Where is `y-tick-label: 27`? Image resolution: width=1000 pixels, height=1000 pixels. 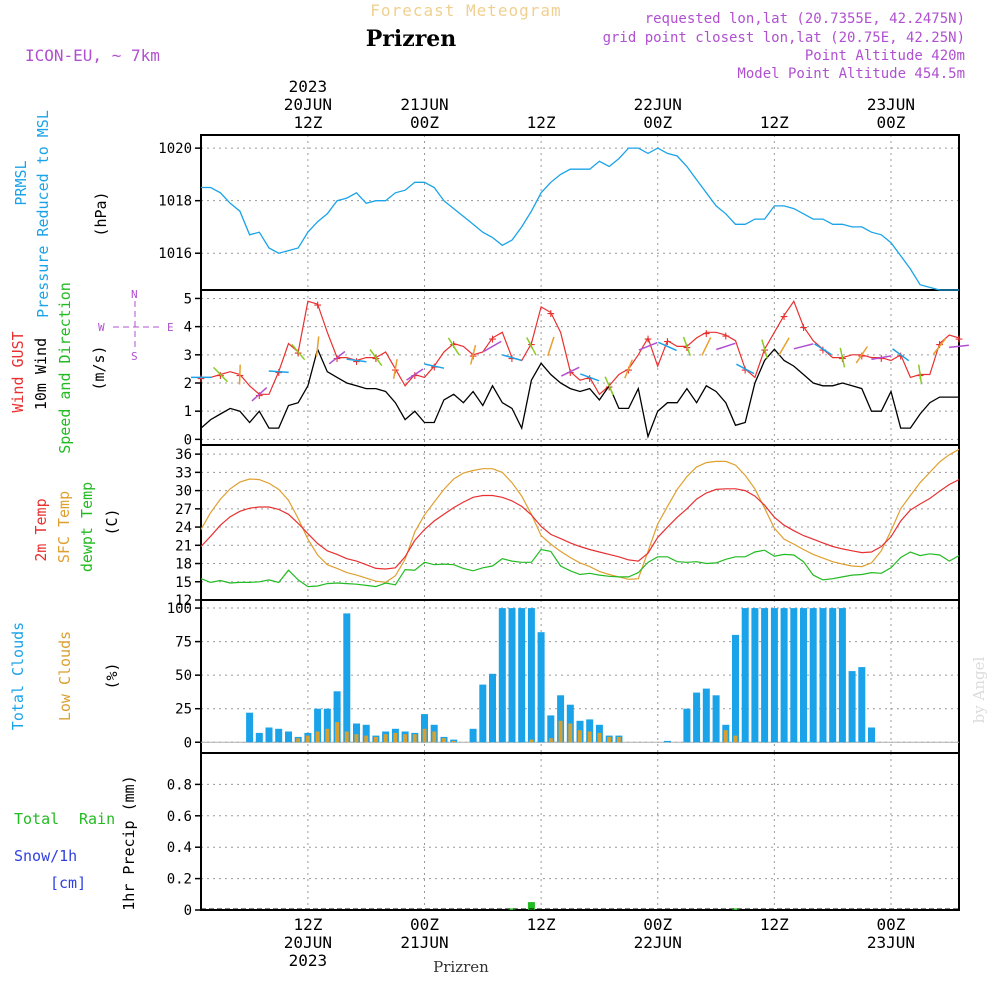
y-tick-label: 27 is located at coordinates (183, 510).